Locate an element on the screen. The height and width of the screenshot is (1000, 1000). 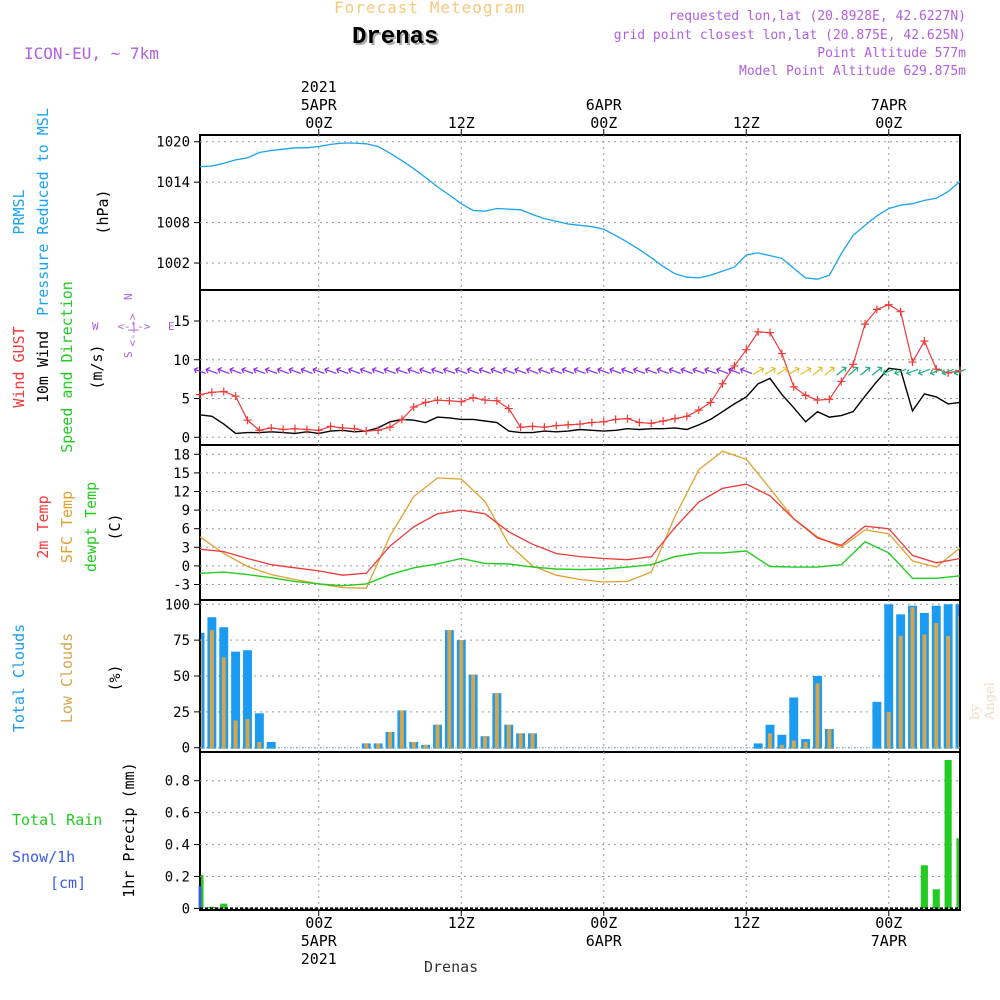
y-tick-label: 12 is located at coordinates (181, 493).